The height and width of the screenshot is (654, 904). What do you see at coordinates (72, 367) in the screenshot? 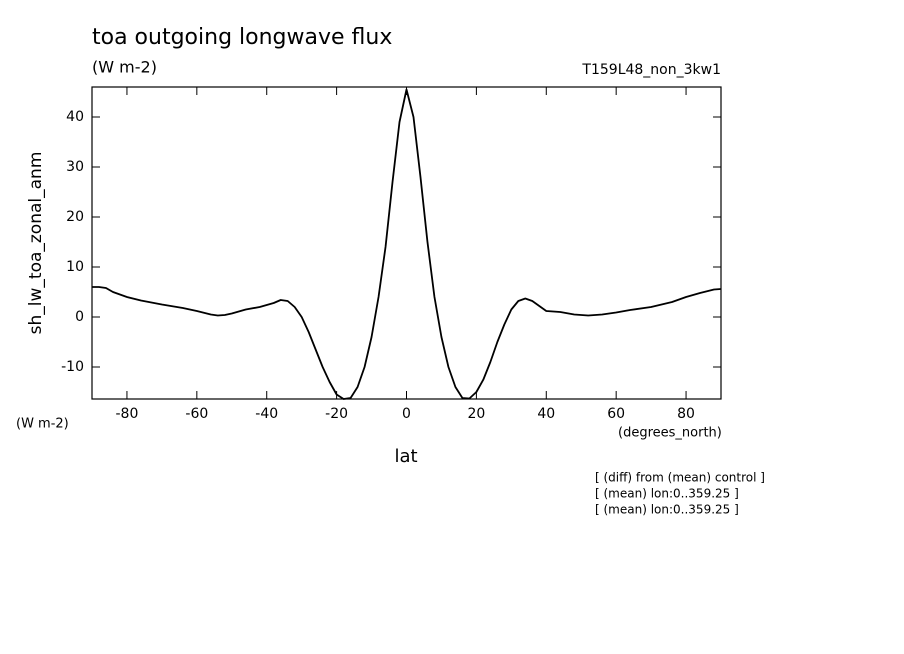
I see `y-tick-label: -10` at bounding box center [72, 367].